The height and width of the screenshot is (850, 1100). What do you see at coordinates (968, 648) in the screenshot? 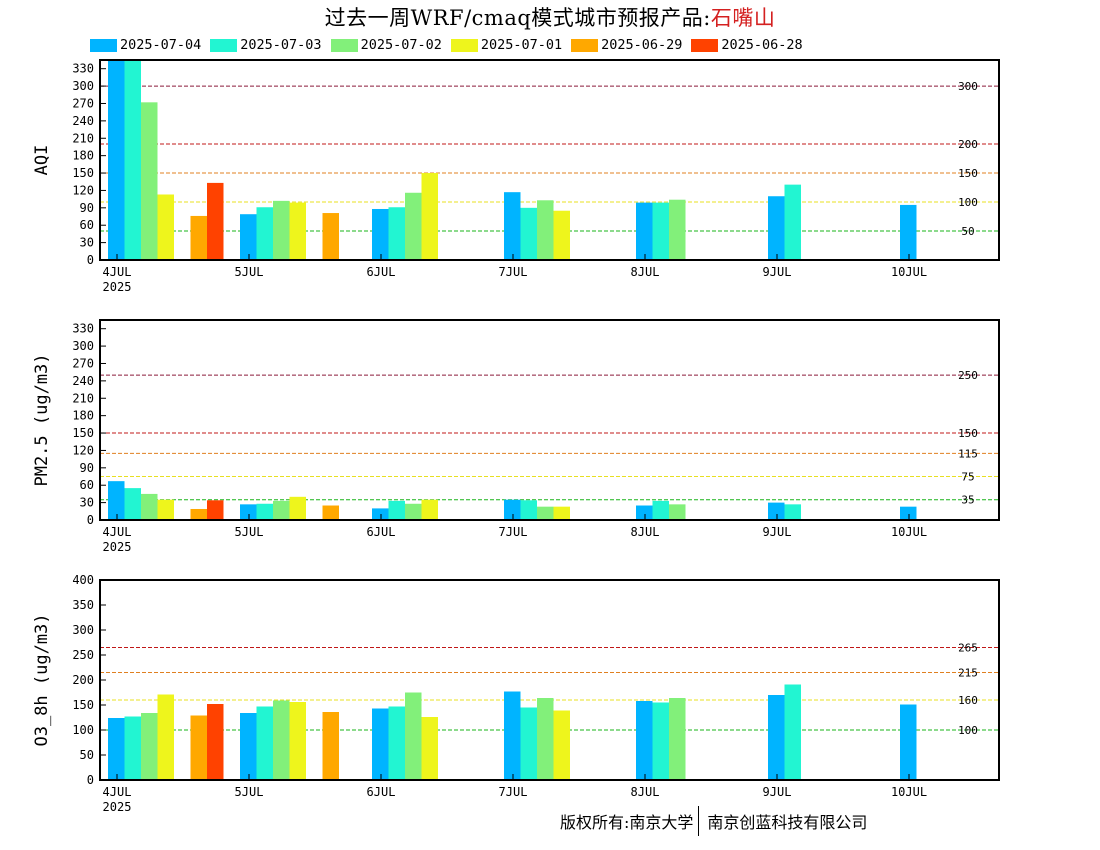
I see `threshold-label: 265` at bounding box center [968, 648].